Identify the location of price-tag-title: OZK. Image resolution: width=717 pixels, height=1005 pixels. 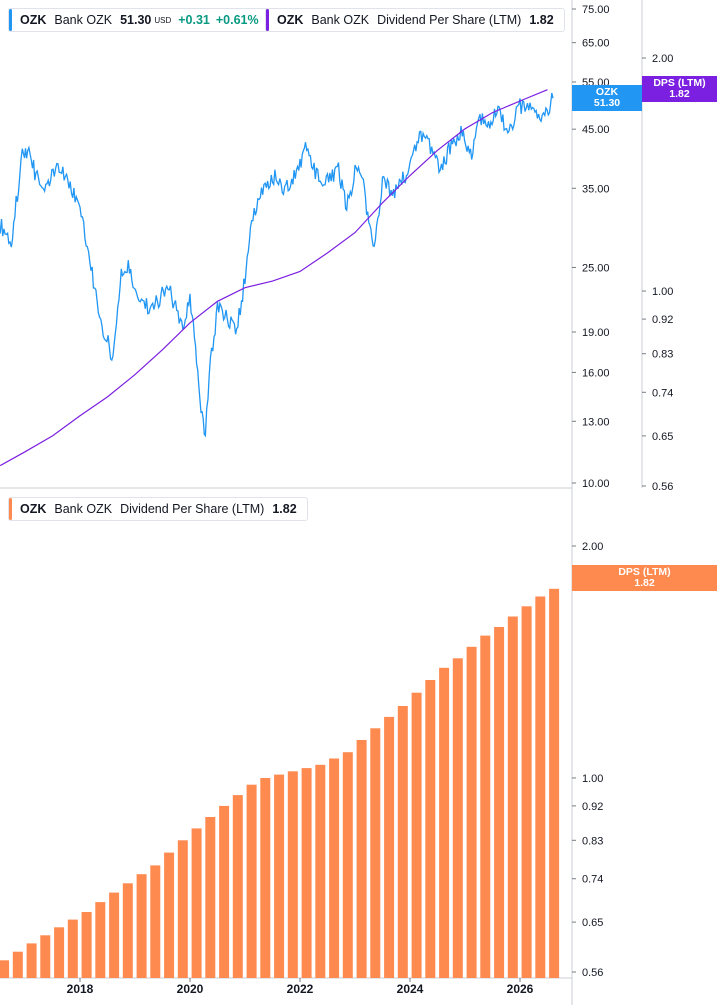
(607, 92).